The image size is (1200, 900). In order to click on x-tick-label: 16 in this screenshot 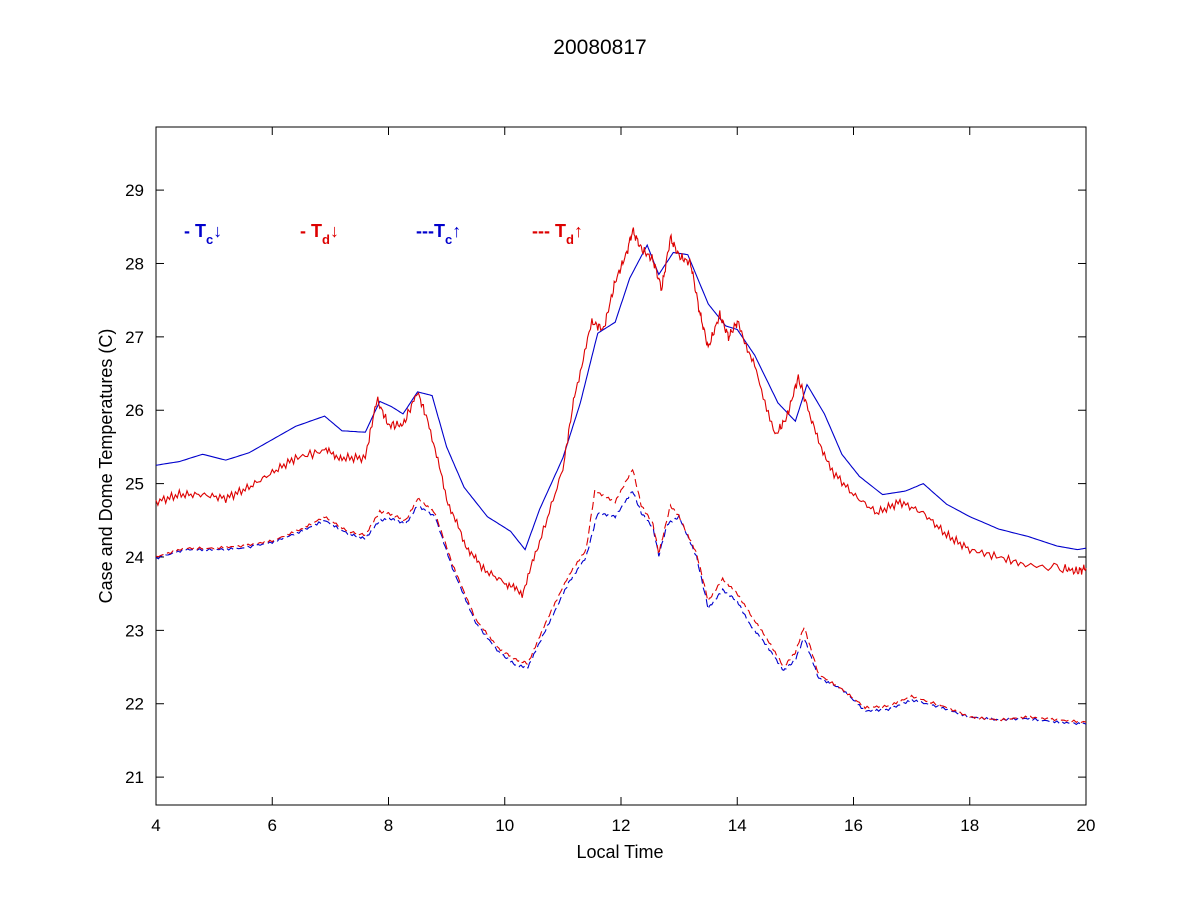, I will do `click(853, 825)`.